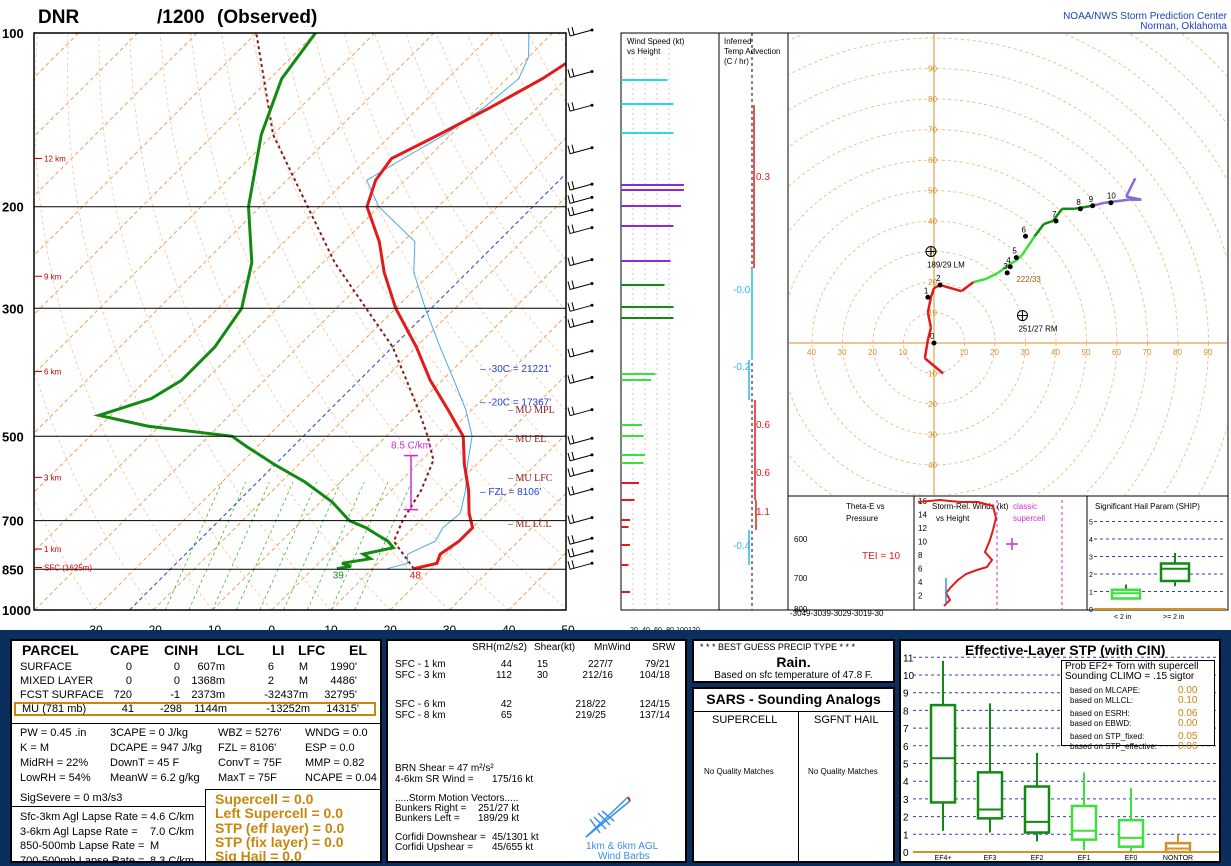  Describe the element at coordinates (1188, 713) in the screenshot. I see `stp-based-value: 0.06` at that location.